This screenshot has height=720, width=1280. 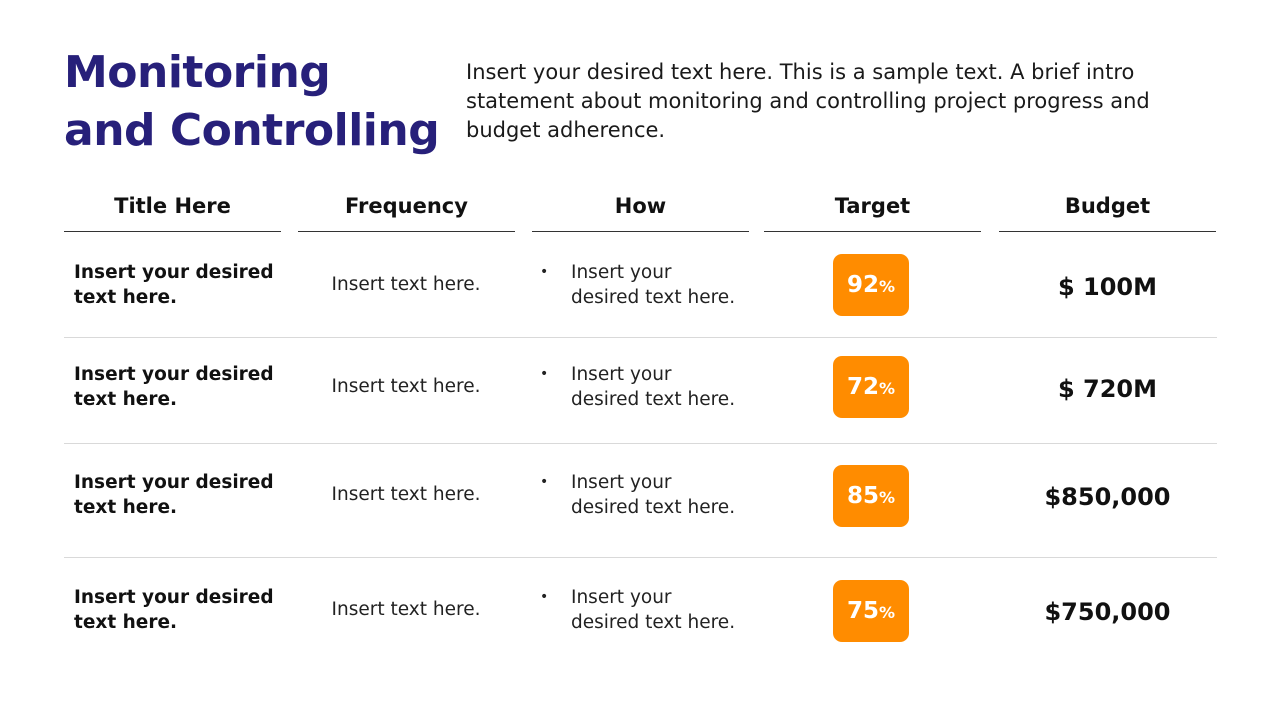 What do you see at coordinates (1107, 389) in the screenshot?
I see `row-budget: $ 720M` at bounding box center [1107, 389].